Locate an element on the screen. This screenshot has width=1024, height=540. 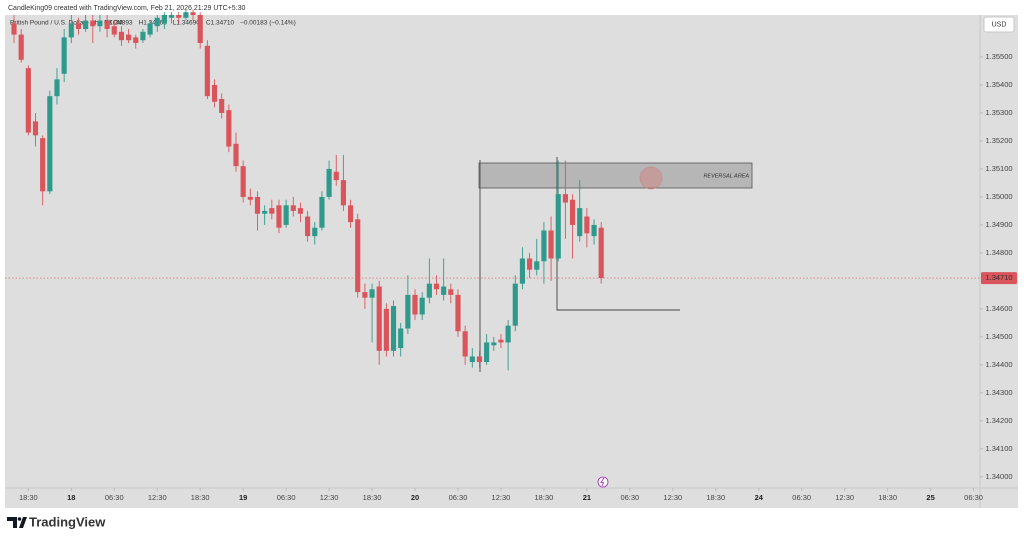
y-tick-label: 1.34100 is located at coordinates (998, 448).